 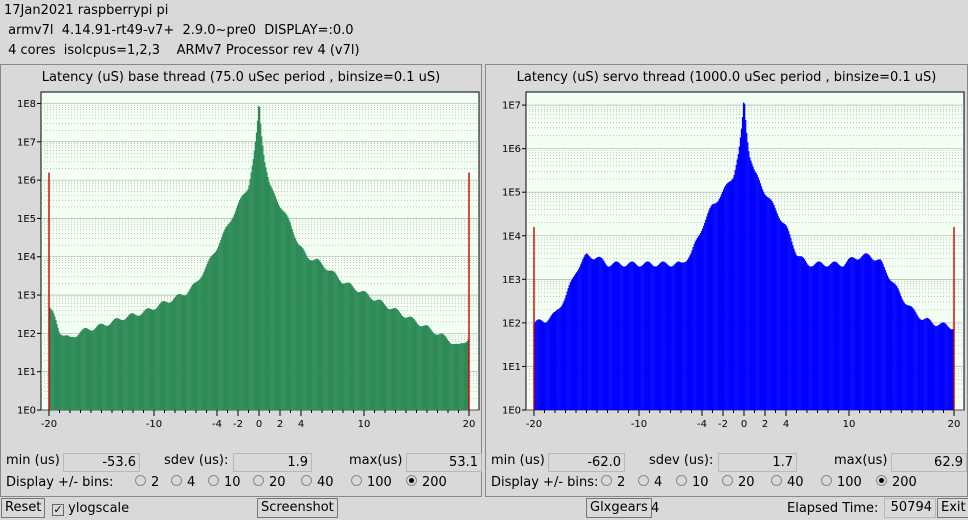 I want to click on reset-button: Reset, so click(x=23, y=508).